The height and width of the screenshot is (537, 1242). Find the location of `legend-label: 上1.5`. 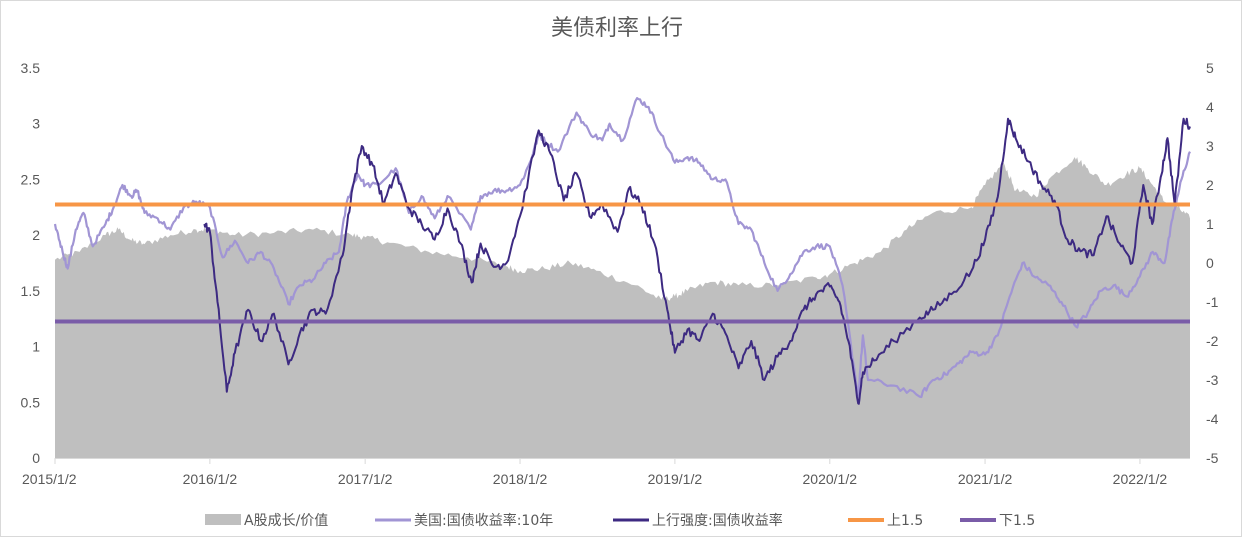

legend-label: 上1.5 is located at coordinates (905, 521).